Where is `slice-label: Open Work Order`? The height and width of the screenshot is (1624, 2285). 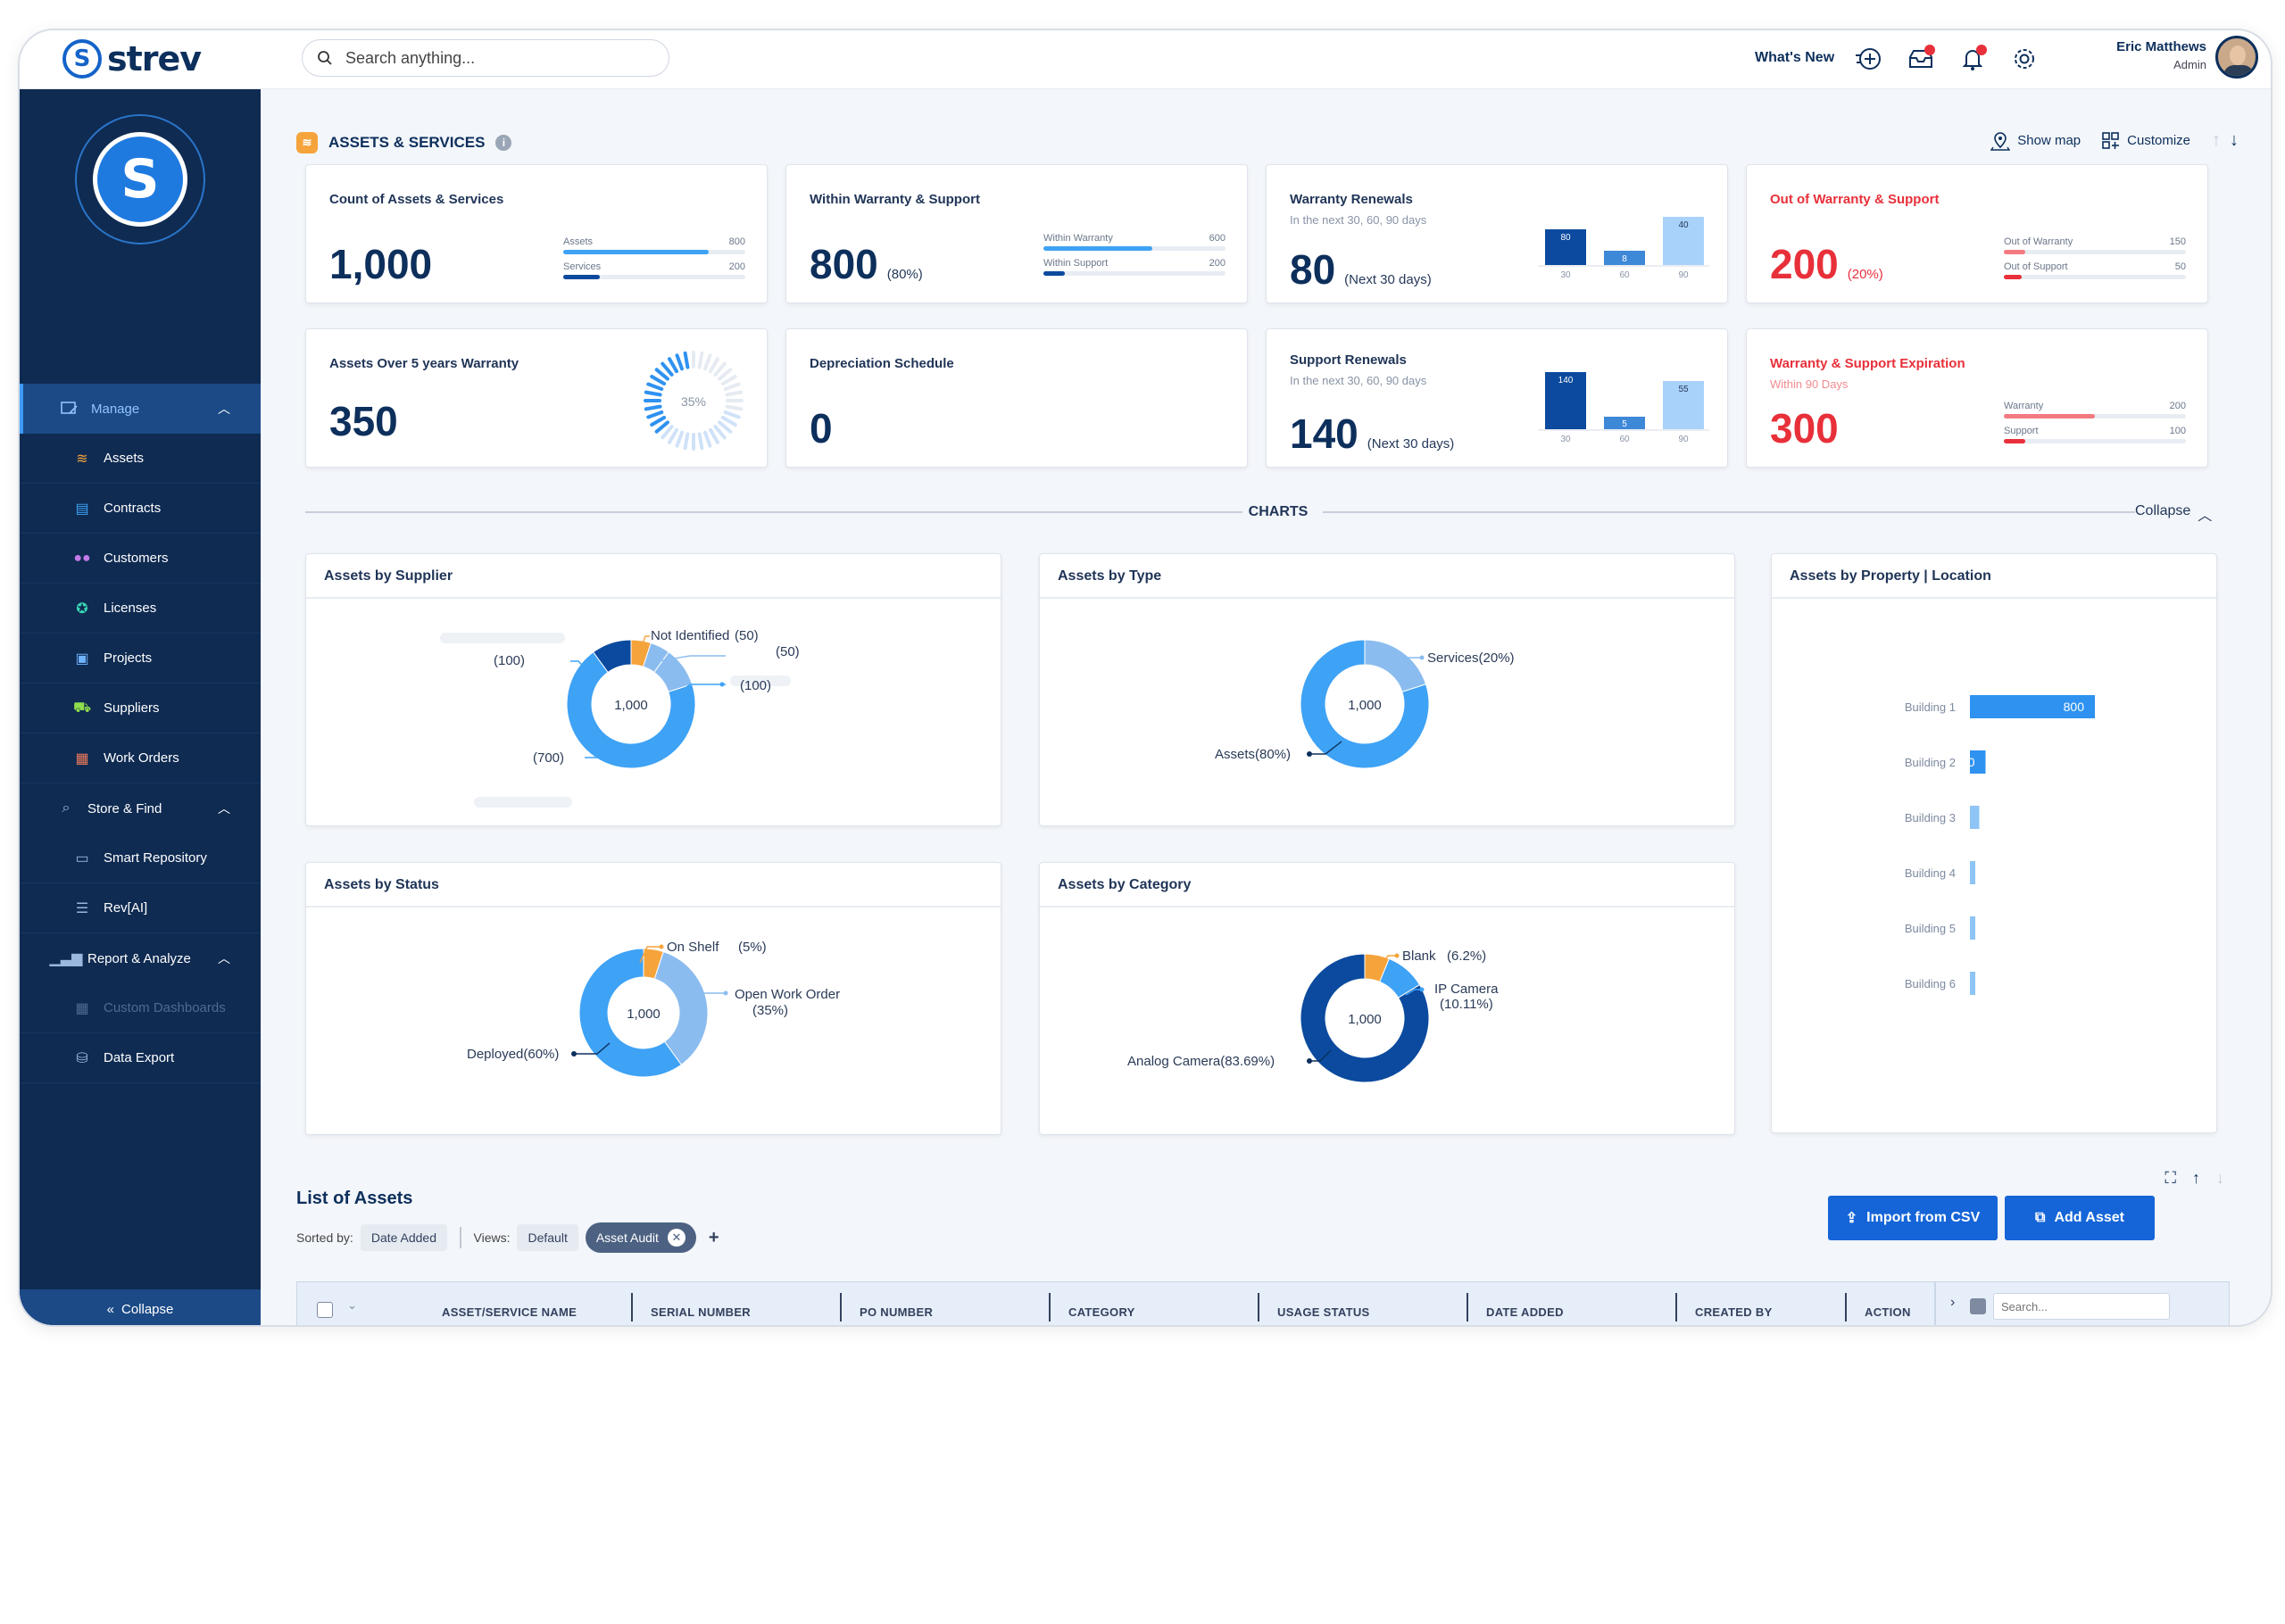
slice-label: Open Work Order is located at coordinates (787, 994).